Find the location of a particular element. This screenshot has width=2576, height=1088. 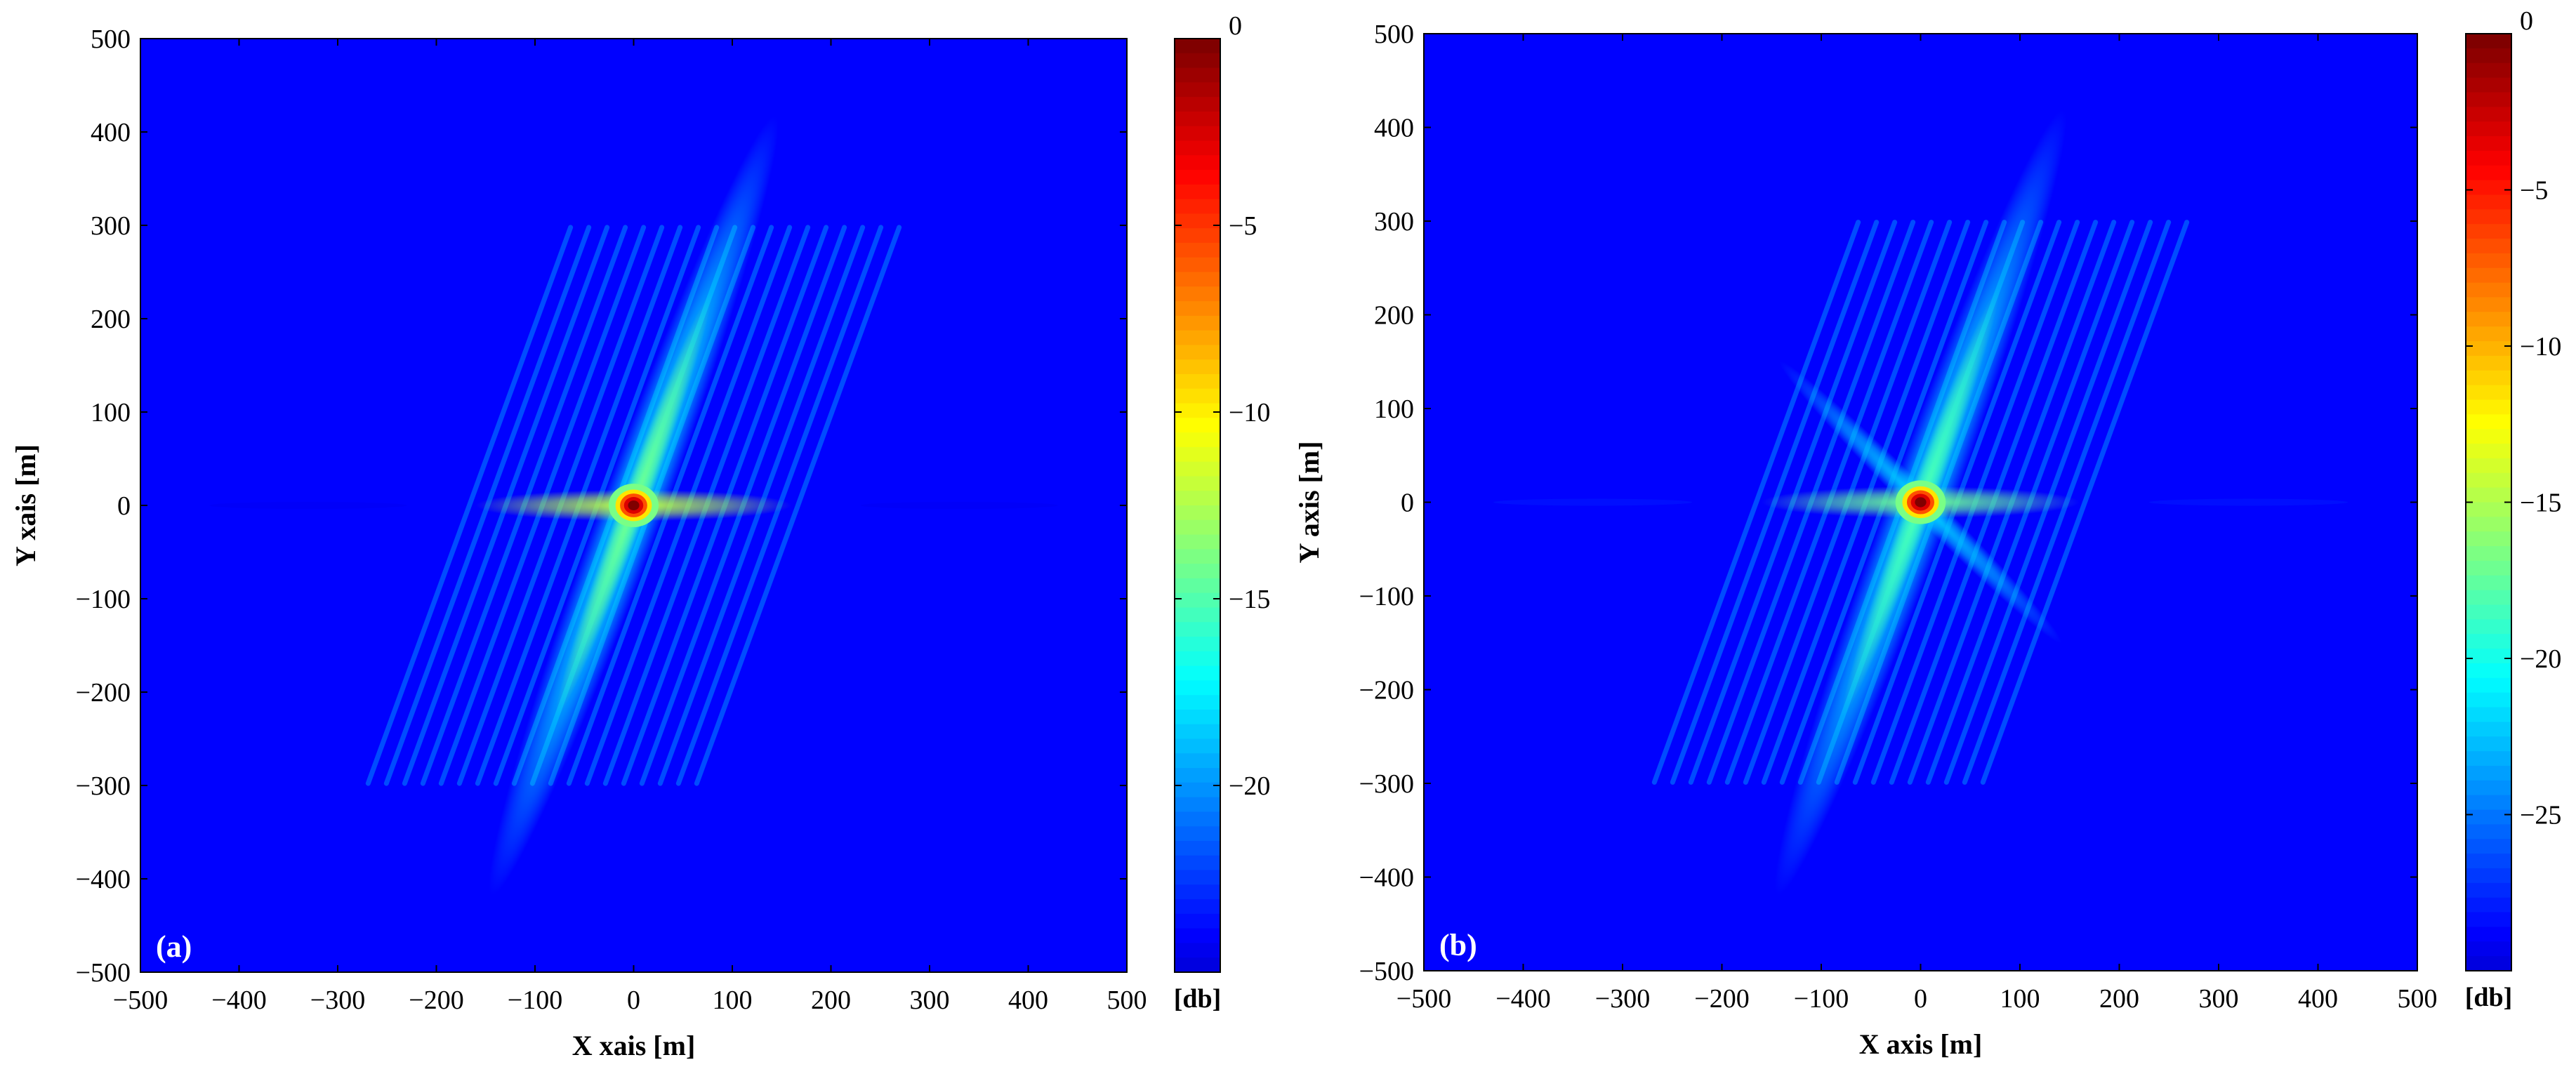

x-tick-label: 300 is located at coordinates (930, 1000).